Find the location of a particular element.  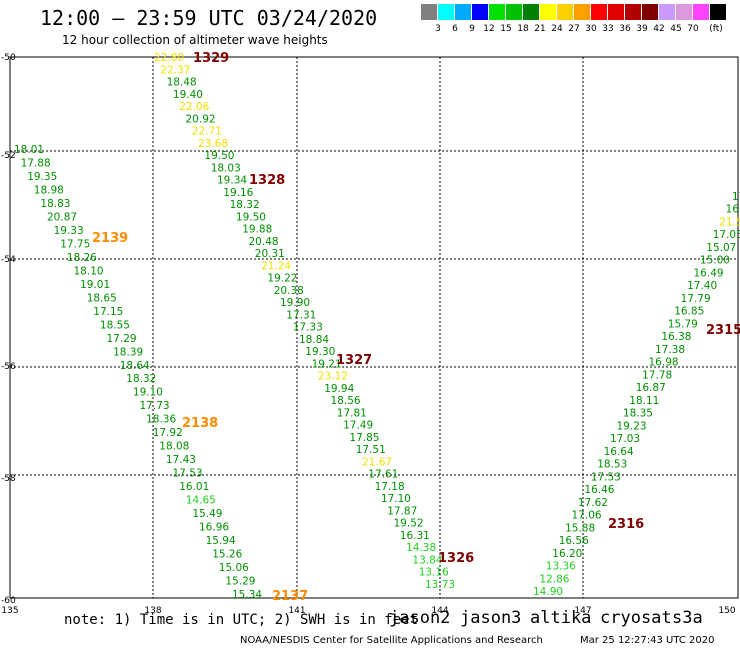

wave-height-value: 16.64 is located at coordinates (619, 452).